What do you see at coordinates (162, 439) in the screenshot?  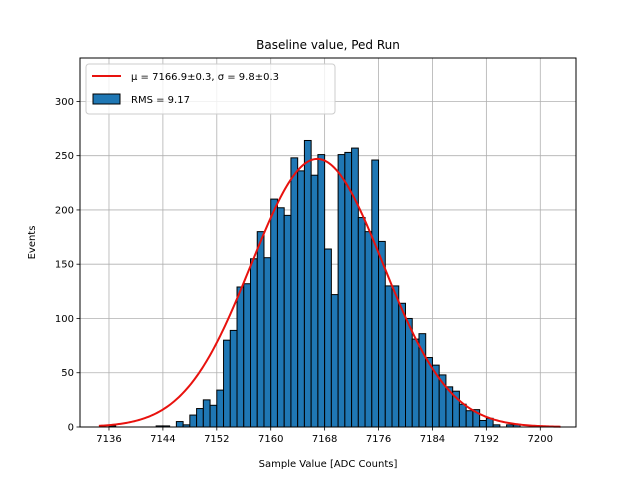 I see `x-tick-label: 7144` at bounding box center [162, 439].